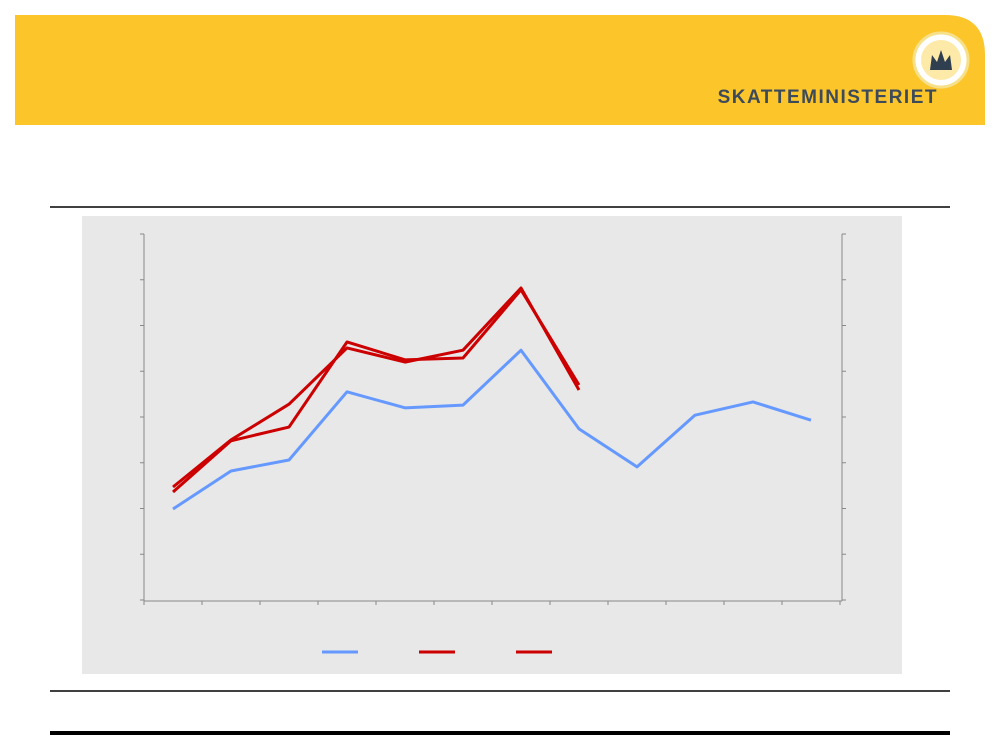  I want to click on logo-crown, so click(941, 60).